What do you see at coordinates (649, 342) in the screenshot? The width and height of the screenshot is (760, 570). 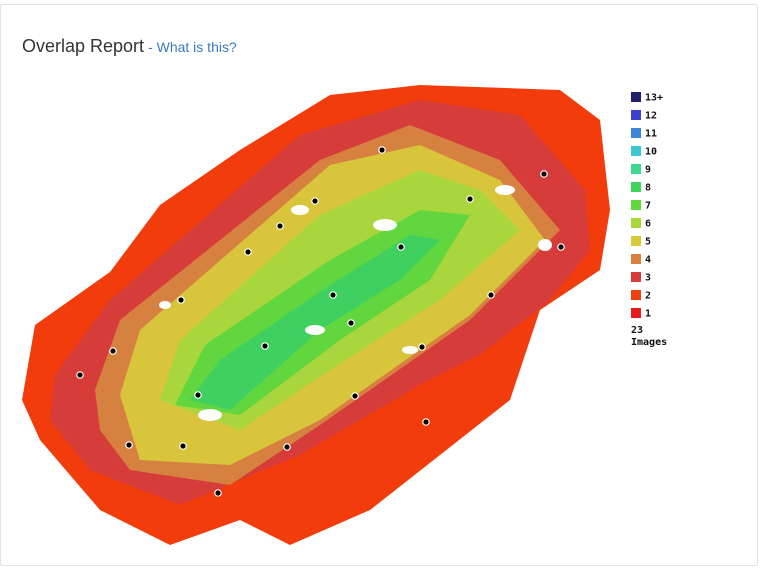 I see `image-unit: Images` at bounding box center [649, 342].